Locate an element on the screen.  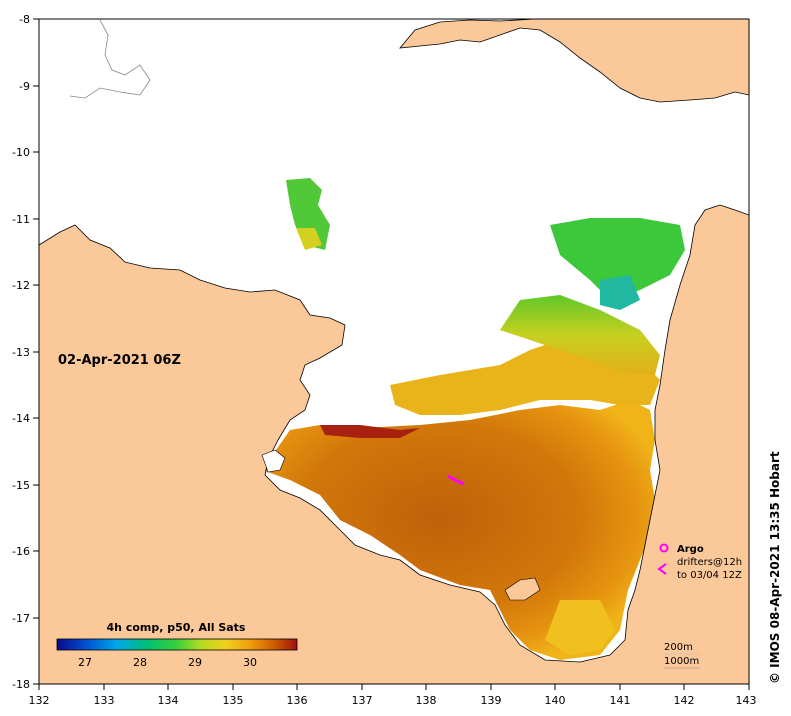
argo-label: Argo is located at coordinates (690, 549).